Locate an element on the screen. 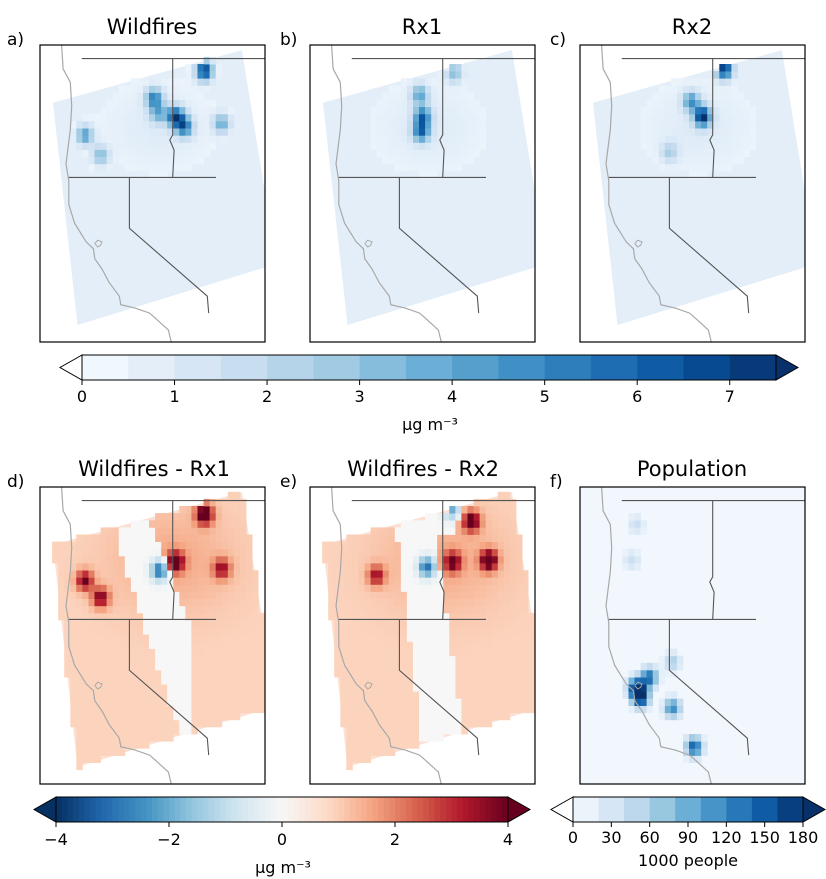  colorbar-extend-min is located at coordinates (44, 809).